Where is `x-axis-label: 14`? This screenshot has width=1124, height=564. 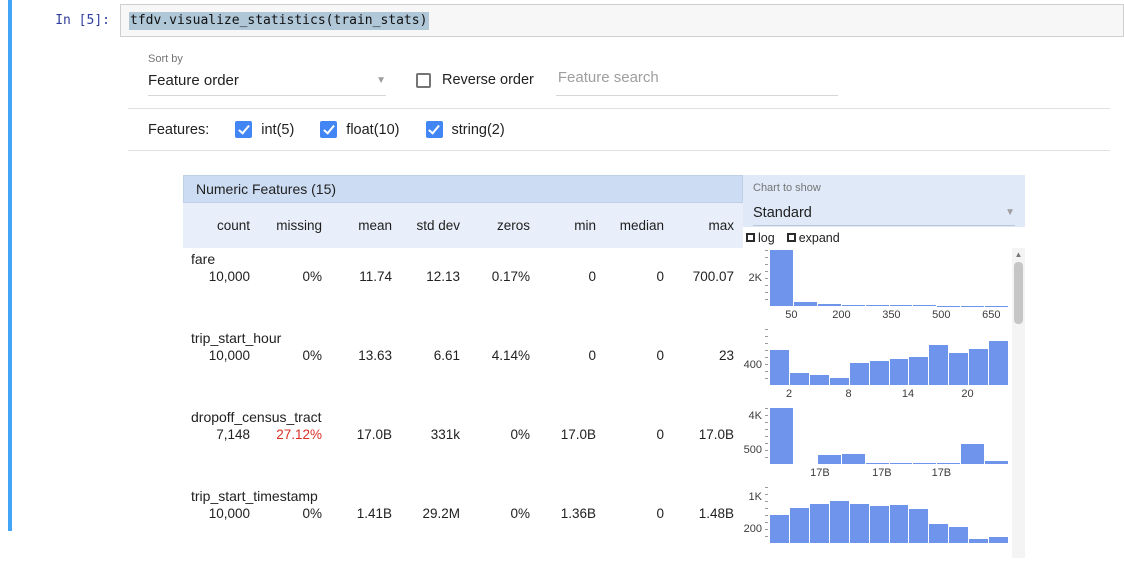
x-axis-label: 14 is located at coordinates (908, 394).